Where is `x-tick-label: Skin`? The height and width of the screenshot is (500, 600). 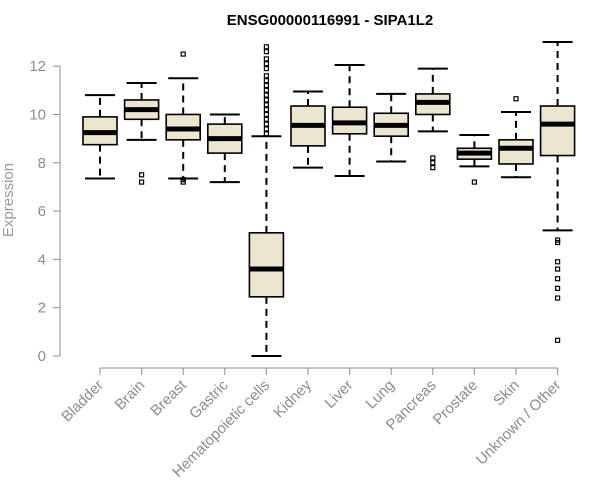
x-tick-label: Skin is located at coordinates (506, 393).